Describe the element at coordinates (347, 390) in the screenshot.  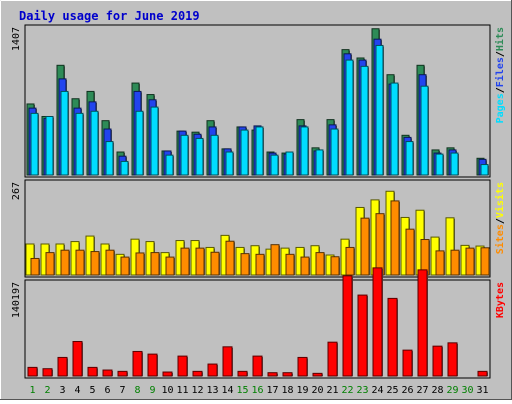
I see `x-label-day-22: 22` at that location.